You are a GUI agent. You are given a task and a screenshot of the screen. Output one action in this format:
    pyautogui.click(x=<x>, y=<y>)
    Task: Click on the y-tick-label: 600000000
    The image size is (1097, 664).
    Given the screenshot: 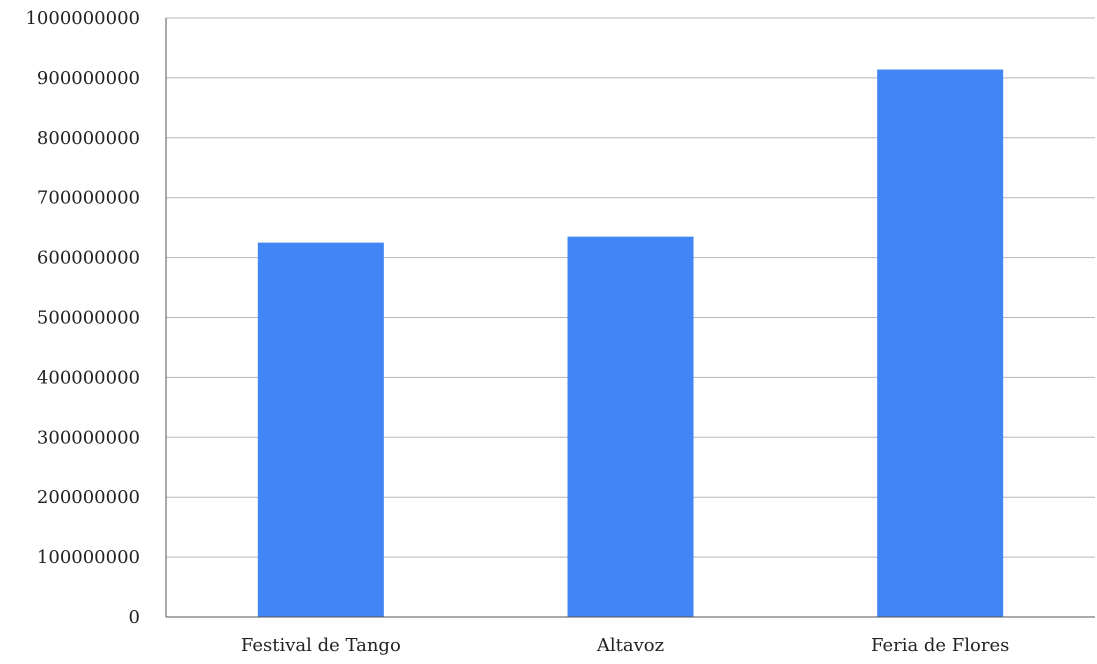 What is the action you would take?
    pyautogui.click(x=88, y=258)
    